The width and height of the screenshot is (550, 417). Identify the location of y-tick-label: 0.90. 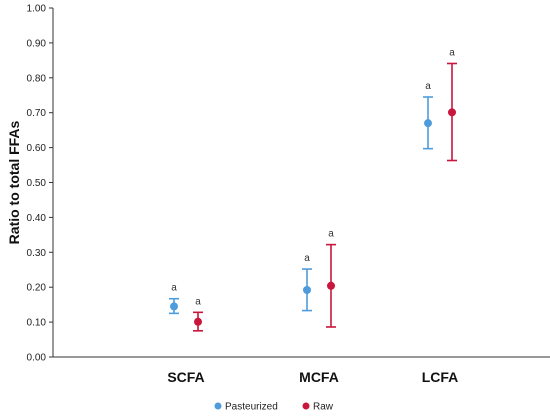
(37, 43).